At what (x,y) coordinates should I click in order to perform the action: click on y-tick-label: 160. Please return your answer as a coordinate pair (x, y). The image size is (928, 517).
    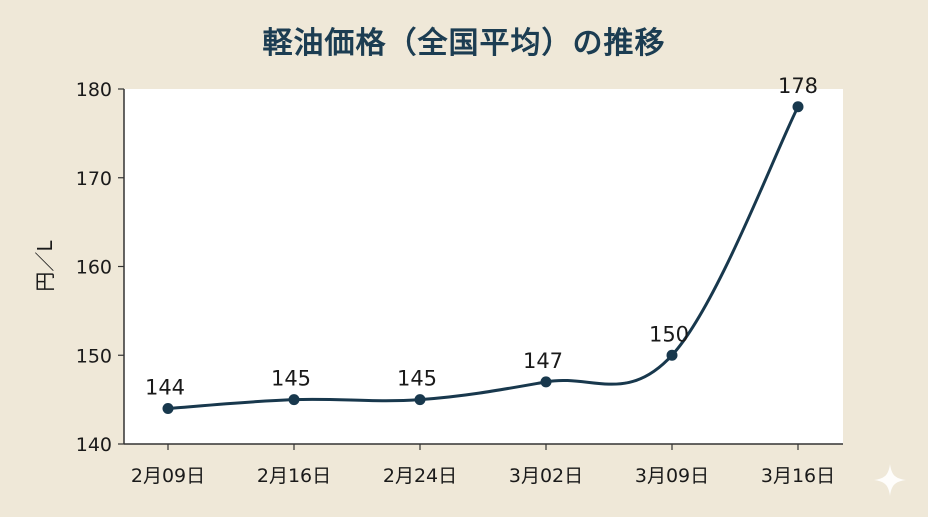
    Looking at the image, I should click on (94, 268).